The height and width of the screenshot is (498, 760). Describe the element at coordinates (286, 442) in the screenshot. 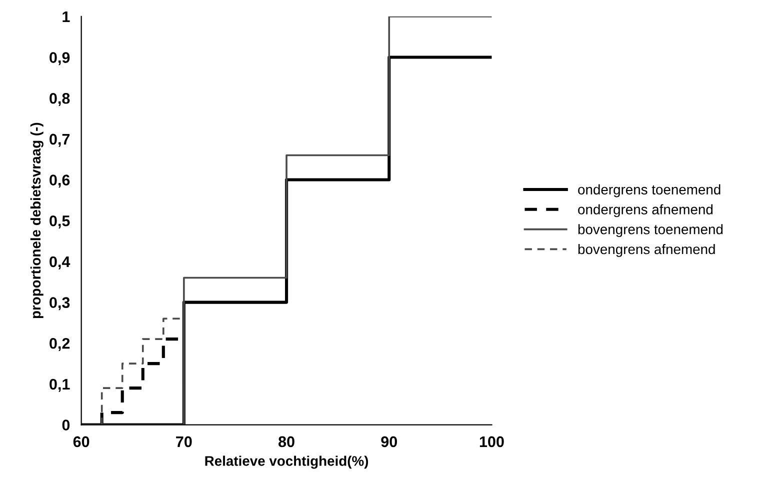

I see `x-tick-label: 80` at that location.